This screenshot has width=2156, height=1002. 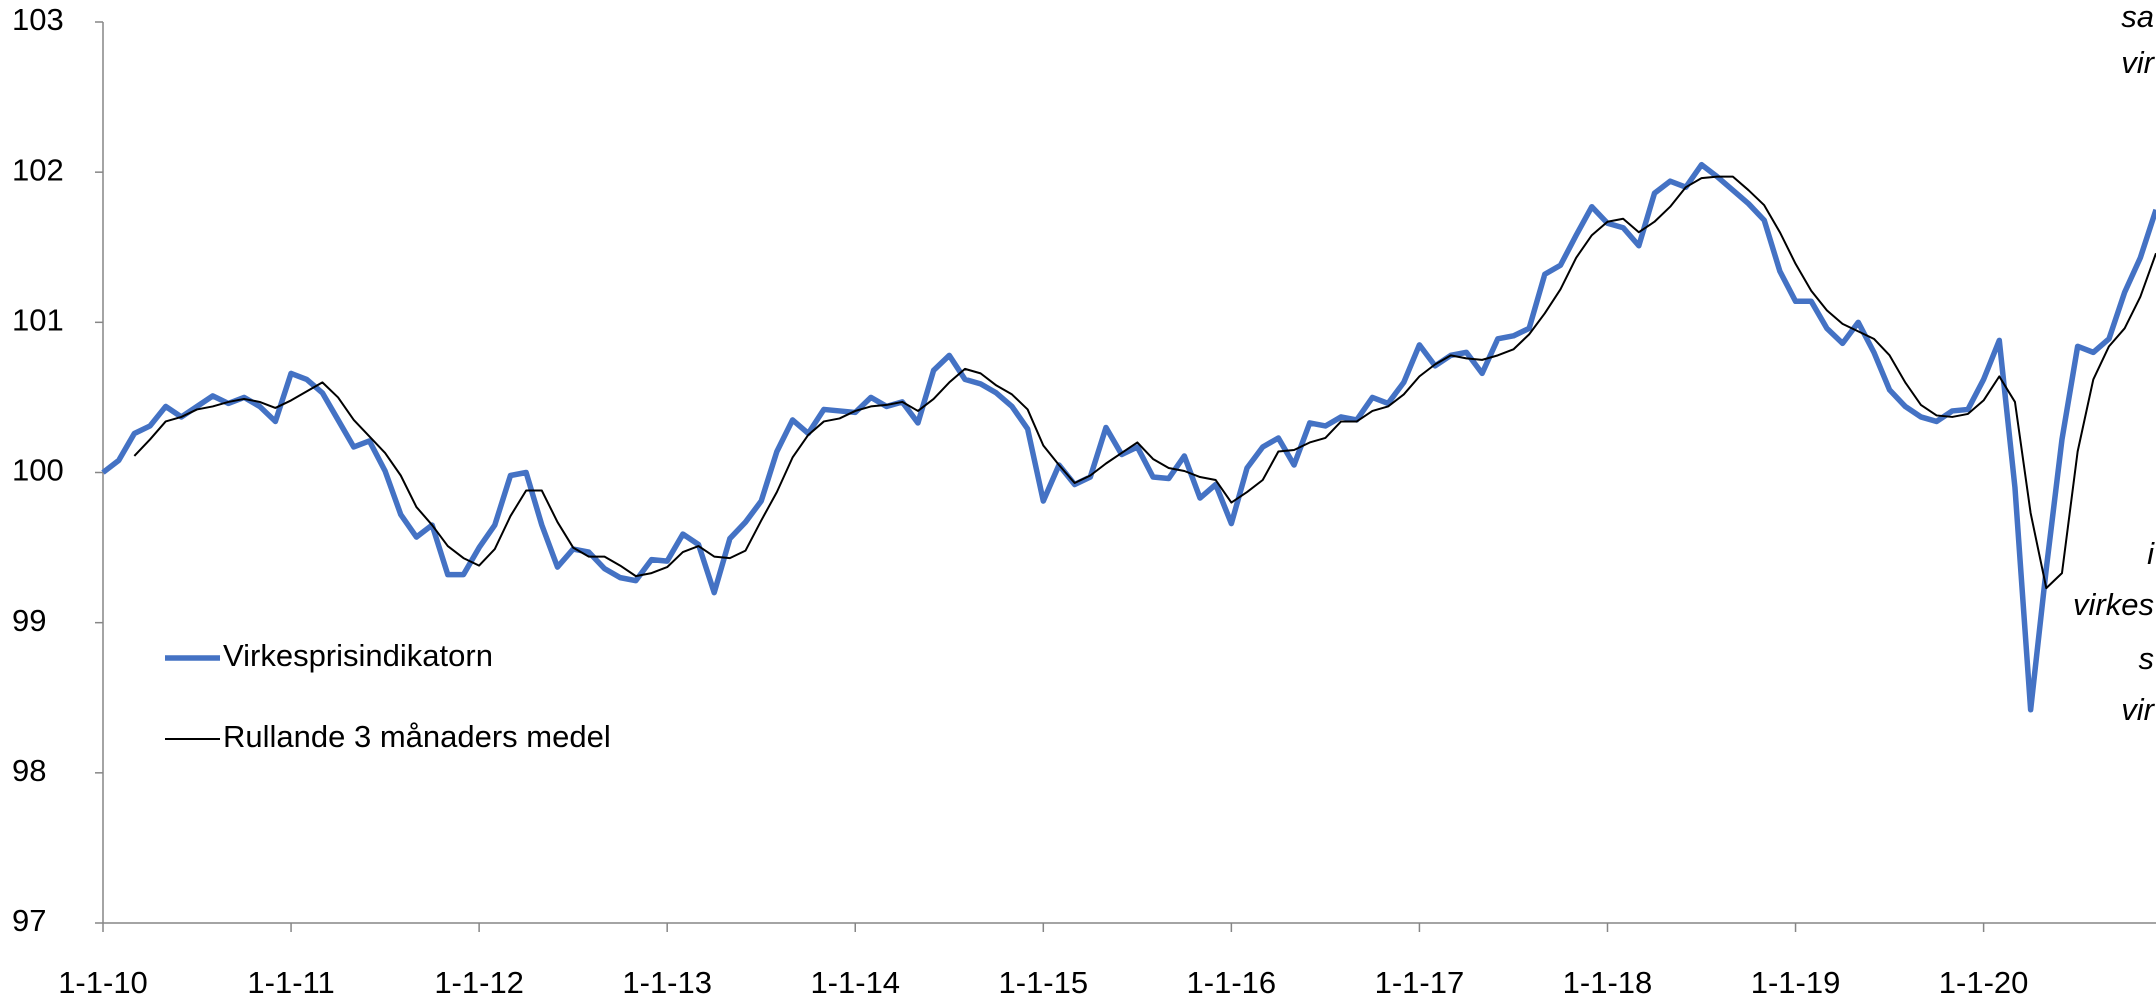 What do you see at coordinates (358, 655) in the screenshot?
I see `legend-label: Virkesprisindikatorn` at bounding box center [358, 655].